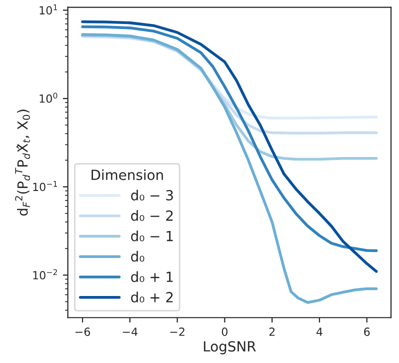 The image size is (399, 363). Describe the element at coordinates (137, 256) in the screenshot. I see `legend-label: d₀` at that location.